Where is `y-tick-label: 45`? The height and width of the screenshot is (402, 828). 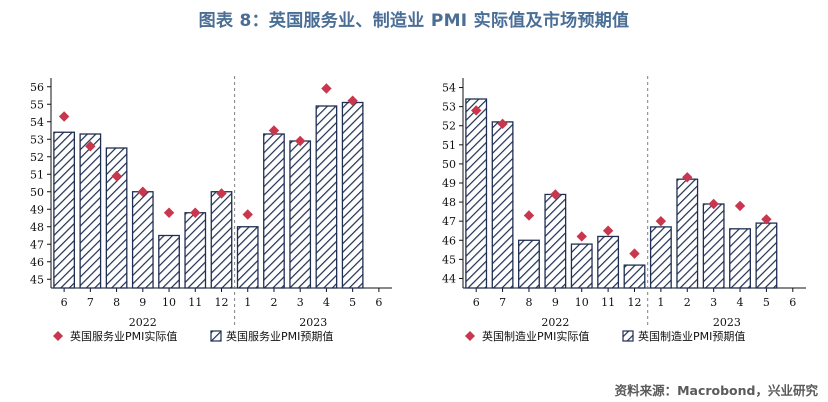 y-tick-label: 45 is located at coordinates (37, 279).